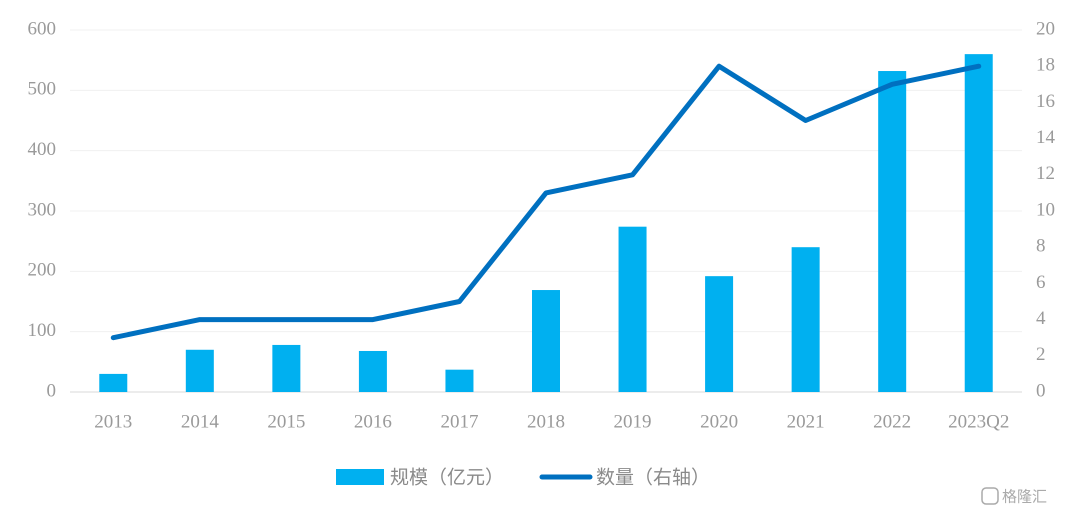 Image resolution: width=1080 pixels, height=514 pixels. I want to click on x-tick-label: 2016, so click(373, 421).